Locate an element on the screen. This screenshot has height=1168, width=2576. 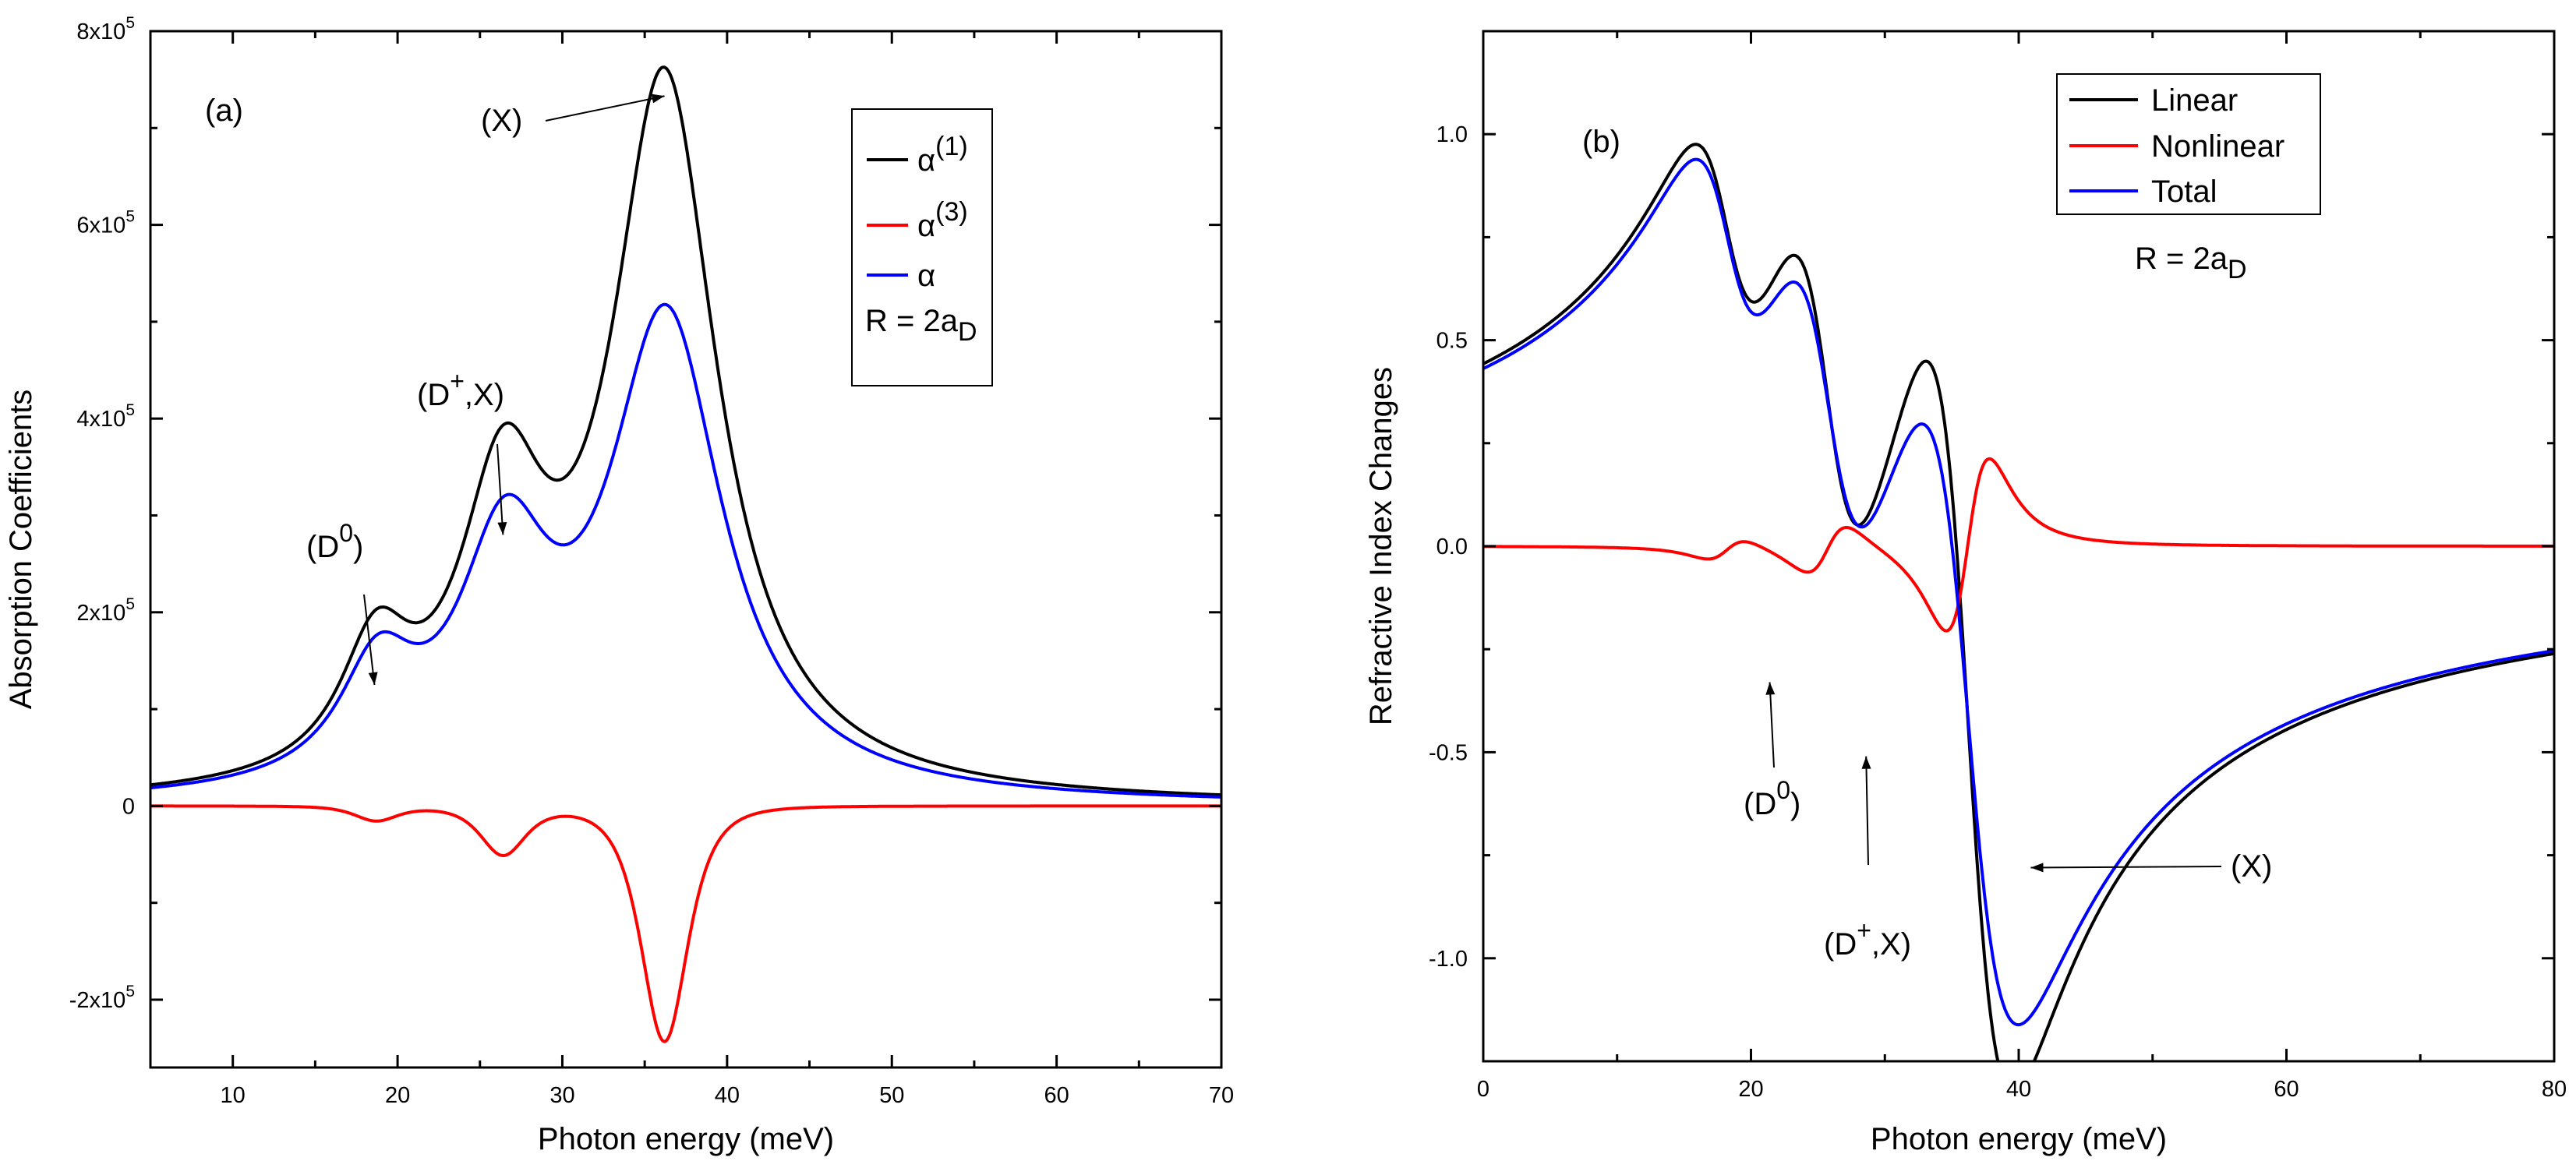
y-axis-title: Refractive Index Changes is located at coordinates (1381, 546).